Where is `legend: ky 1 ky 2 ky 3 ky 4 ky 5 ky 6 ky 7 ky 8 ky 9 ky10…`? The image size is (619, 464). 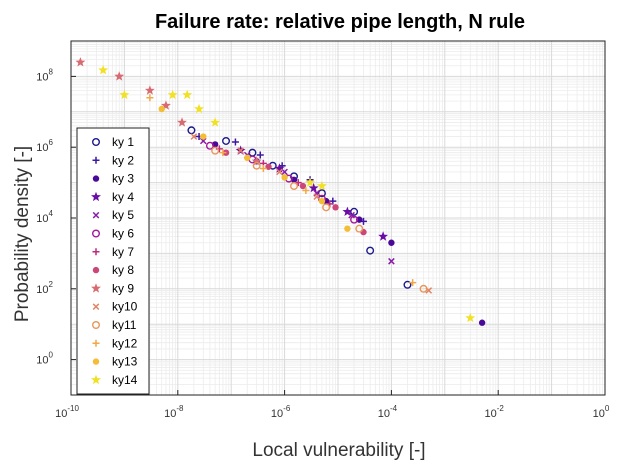 legend: ky 1 ky 2 ky 3 ky 4 ky 5 ky 6 ky 7 ky 8 ky 9 ky10… is located at coordinates (113, 261).